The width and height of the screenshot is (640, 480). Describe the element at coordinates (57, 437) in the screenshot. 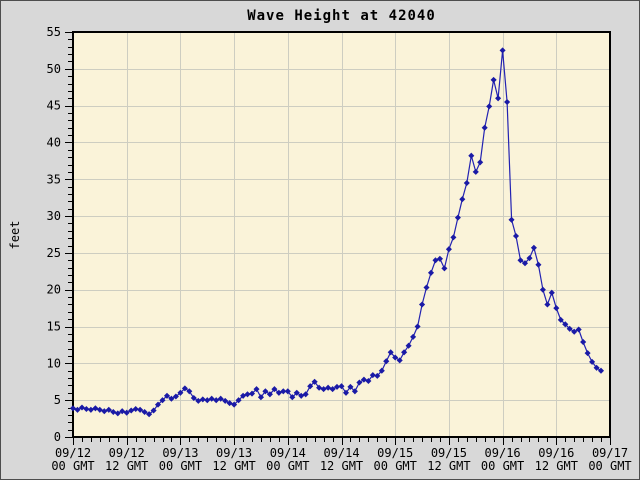

I see `y-tick-label: 0` at that location.